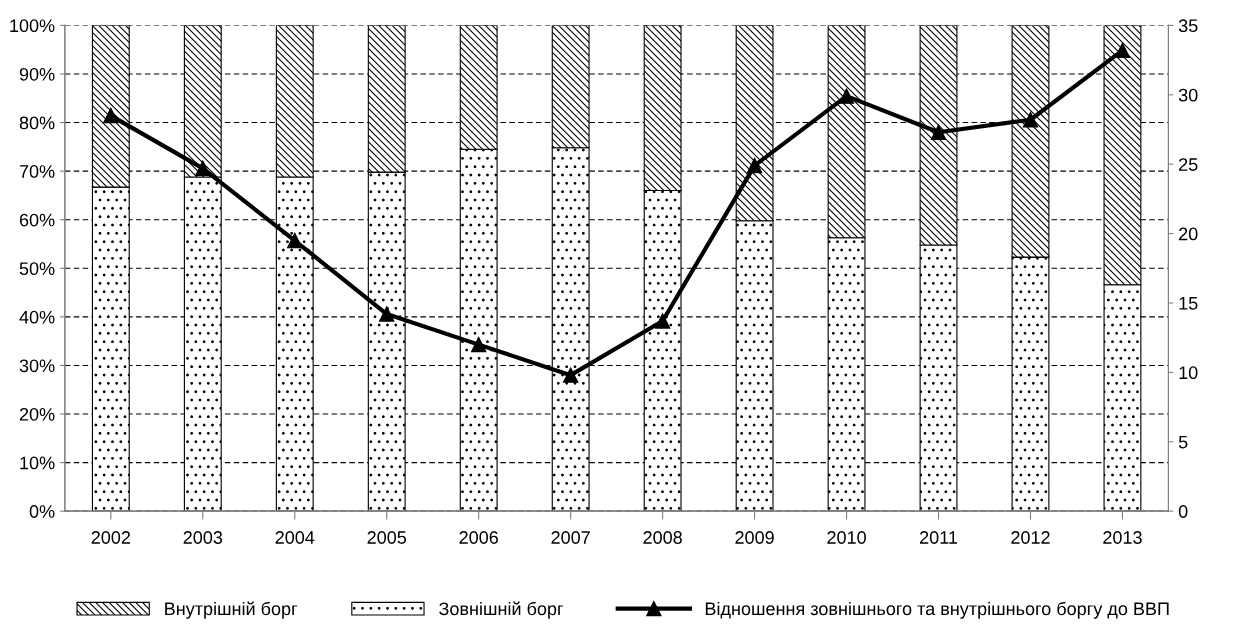 The width and height of the screenshot is (1247, 635). I want to click on x-tick-label: 2012, so click(1030, 537).